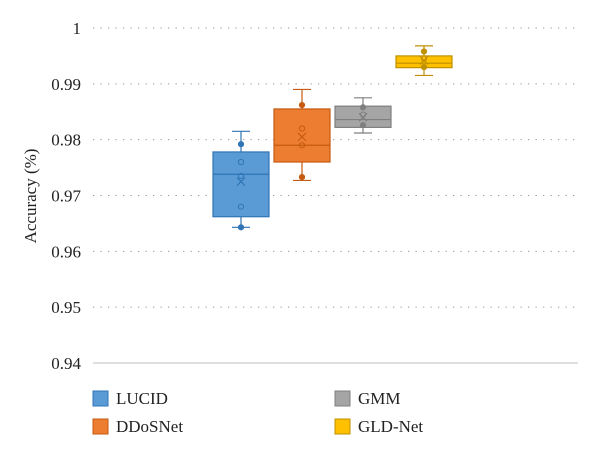  What do you see at coordinates (66, 363) in the screenshot?
I see `y-tick-label: 0.94` at bounding box center [66, 363].